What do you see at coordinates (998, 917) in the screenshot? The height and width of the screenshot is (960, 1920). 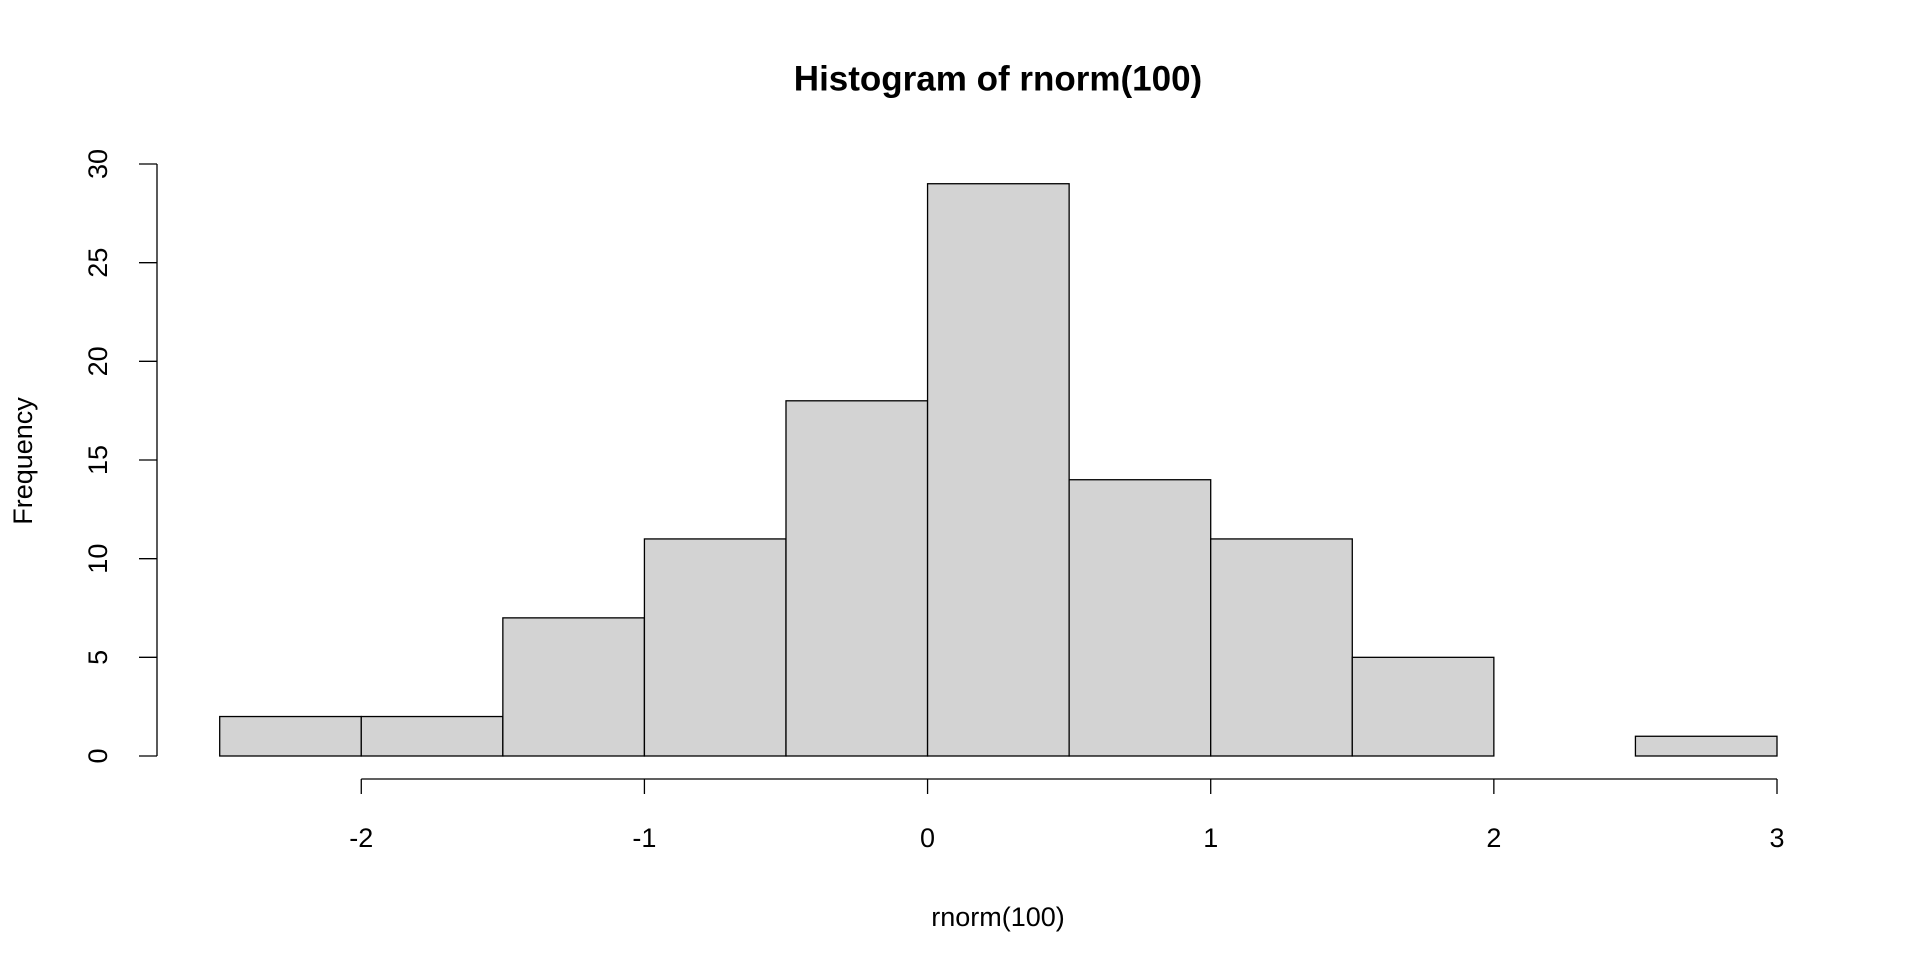 I see `x-axis-label: rnorm(100)` at bounding box center [998, 917].